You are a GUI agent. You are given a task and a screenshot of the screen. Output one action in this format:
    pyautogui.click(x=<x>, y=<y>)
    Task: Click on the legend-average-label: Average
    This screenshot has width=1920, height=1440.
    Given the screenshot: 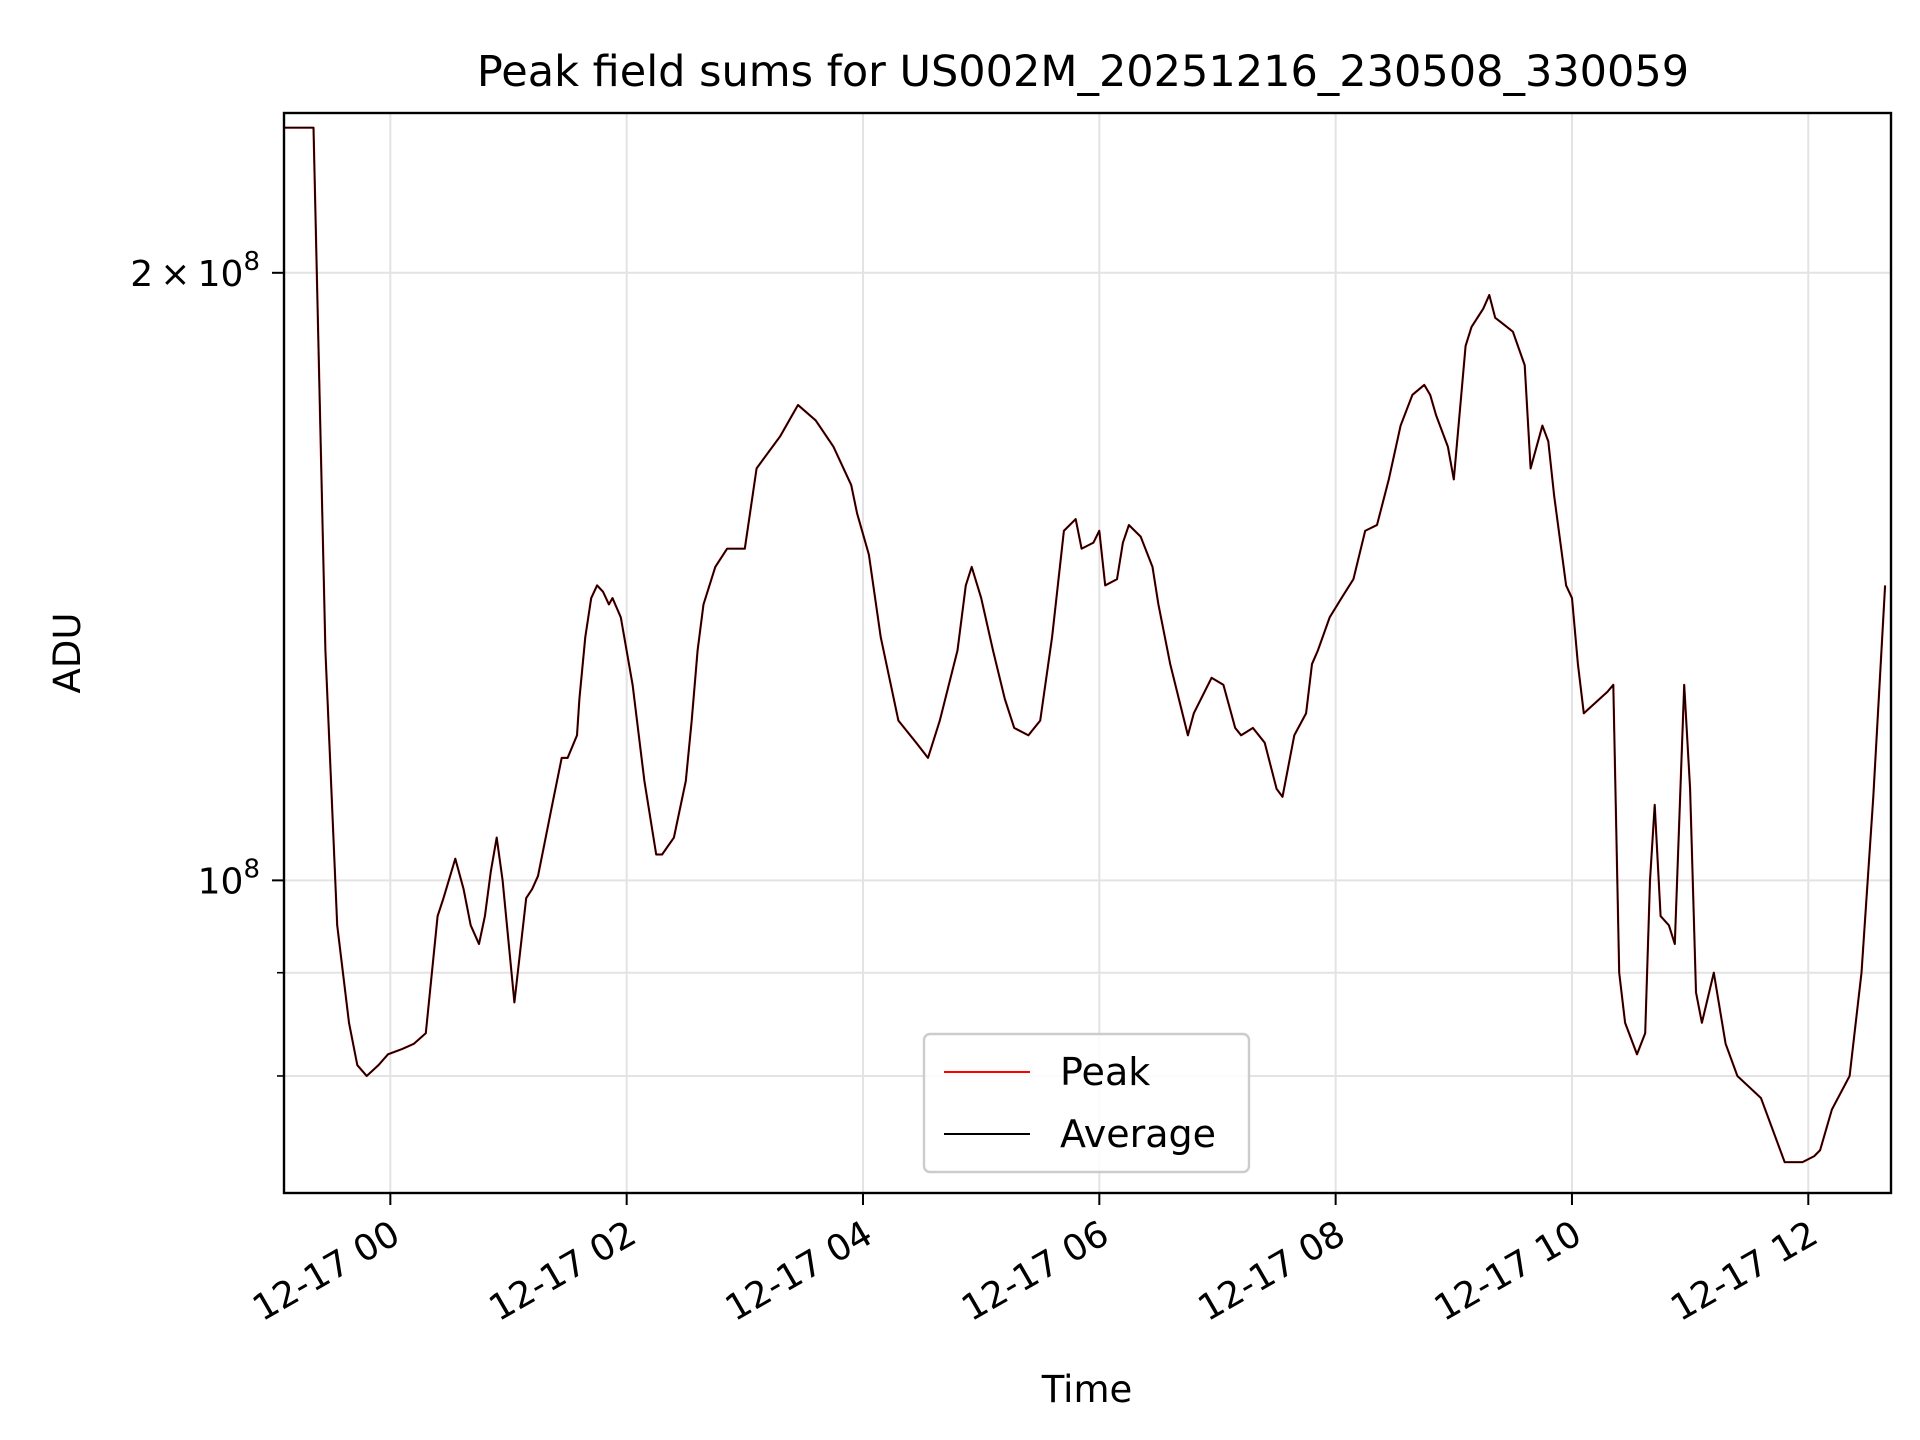 What is the action you would take?
    pyautogui.click(x=1138, y=1134)
    